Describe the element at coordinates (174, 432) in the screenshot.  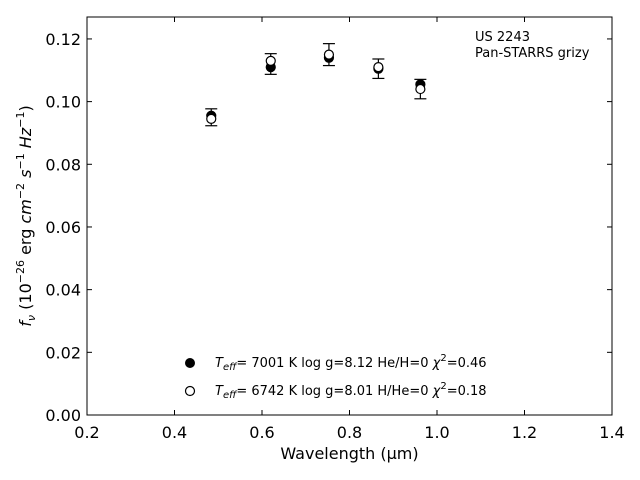
I see `x-tick-label: 0.4` at that location.